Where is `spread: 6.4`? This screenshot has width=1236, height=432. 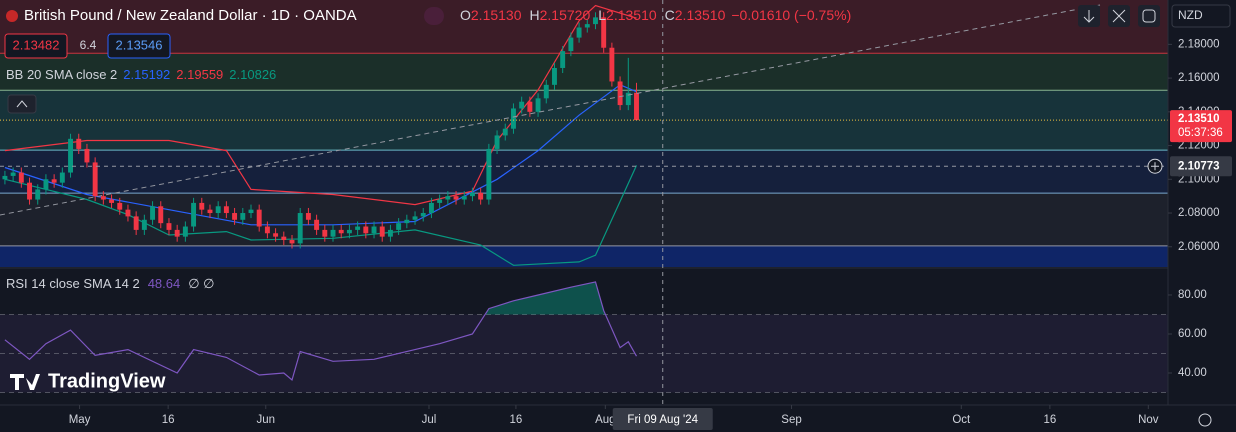 spread: 6.4 is located at coordinates (88, 45).